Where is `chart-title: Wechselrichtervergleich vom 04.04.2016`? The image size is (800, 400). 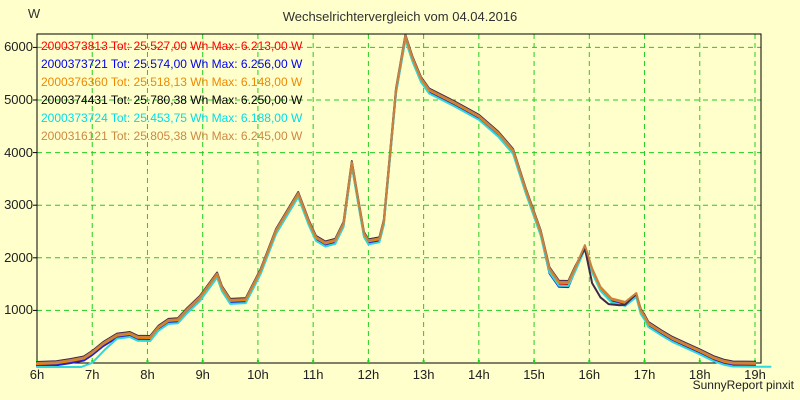
chart-title: Wechselrichtervergleich vom 04.04.2016 is located at coordinates (400, 16).